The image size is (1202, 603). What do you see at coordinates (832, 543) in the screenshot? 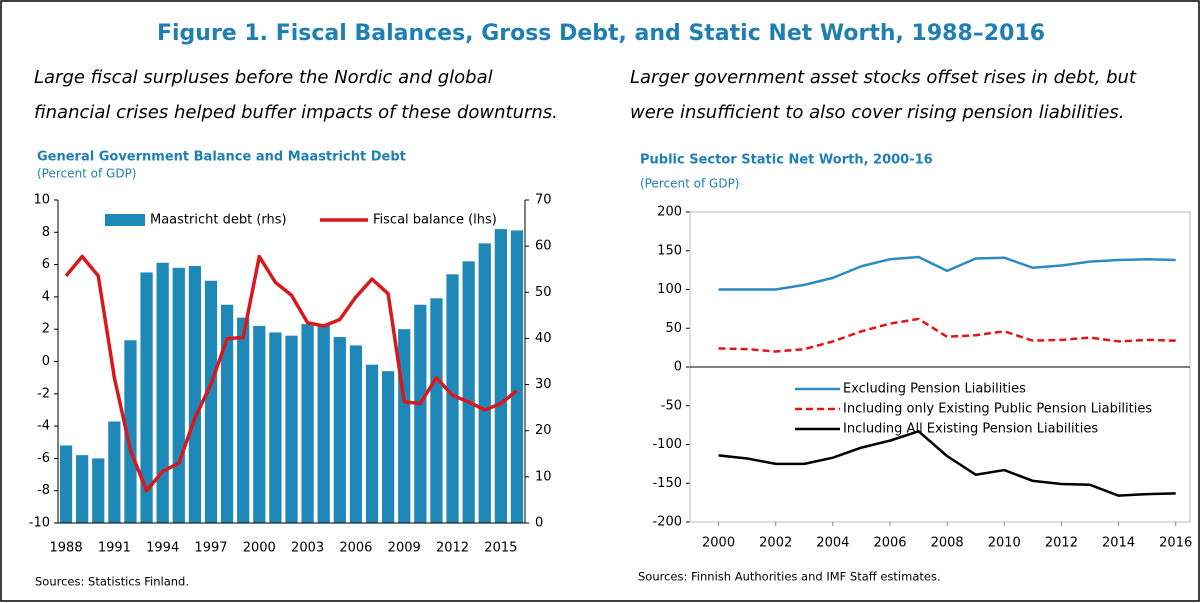
I see `x-tick-label: 2004` at bounding box center [832, 543].